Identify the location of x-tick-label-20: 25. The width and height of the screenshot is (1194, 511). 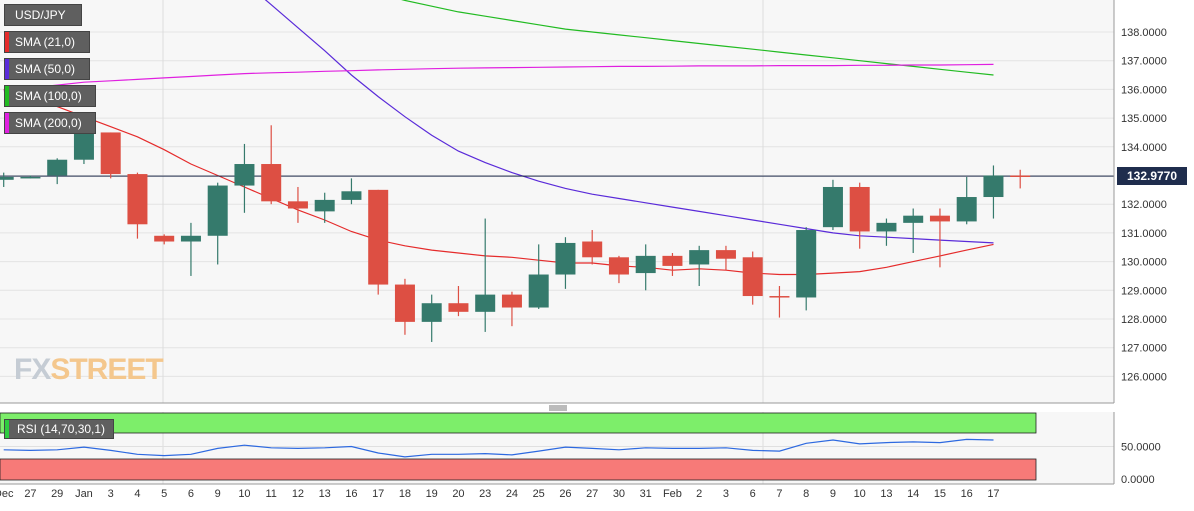
(539, 494).